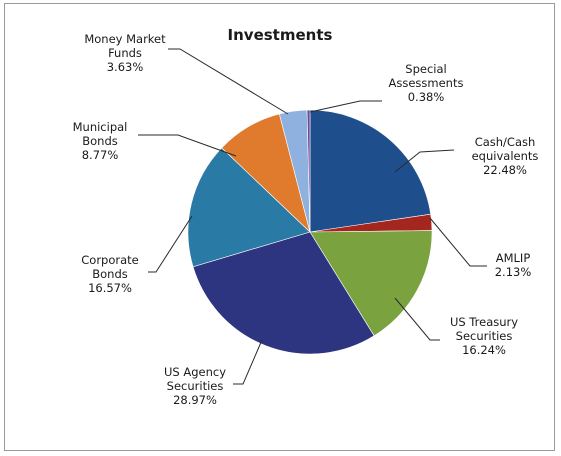 The width and height of the screenshot is (561, 456). I want to click on slice-name-line: Funds, so click(125, 53).